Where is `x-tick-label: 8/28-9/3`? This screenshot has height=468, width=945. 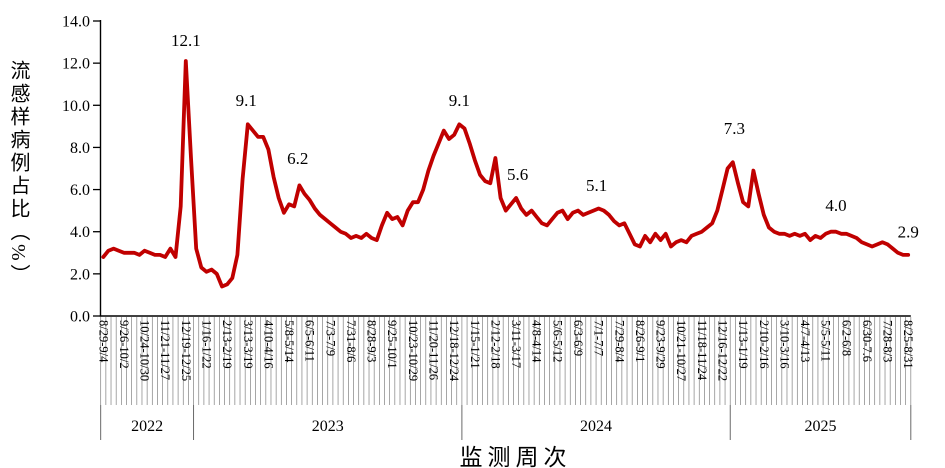 x-tick-label: 8/28-9/3 is located at coordinates (372, 341).